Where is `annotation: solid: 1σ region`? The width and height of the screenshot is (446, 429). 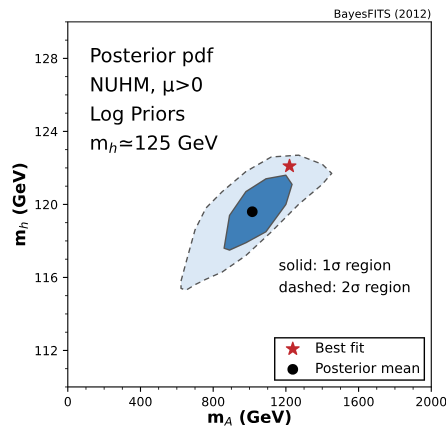
annotation: solid: 1σ region is located at coordinates (334, 266).